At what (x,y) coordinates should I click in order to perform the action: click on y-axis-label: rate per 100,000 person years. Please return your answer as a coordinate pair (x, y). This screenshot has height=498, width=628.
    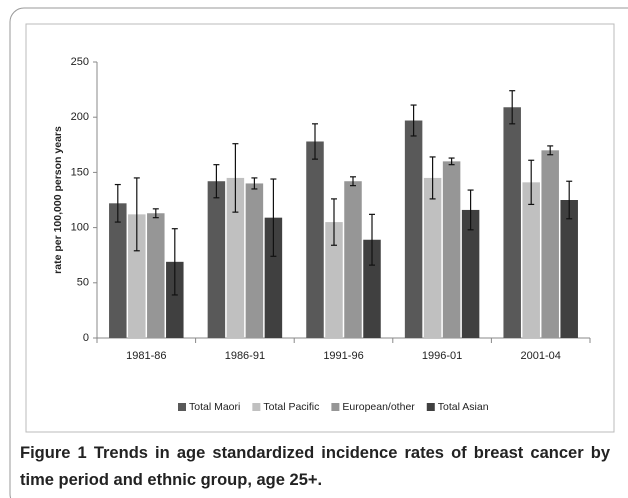
    Looking at the image, I should click on (58, 200).